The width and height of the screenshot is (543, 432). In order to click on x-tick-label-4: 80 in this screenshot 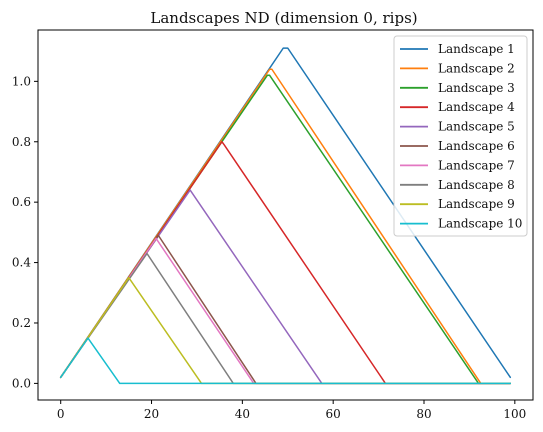, I will do `click(423, 414)`.